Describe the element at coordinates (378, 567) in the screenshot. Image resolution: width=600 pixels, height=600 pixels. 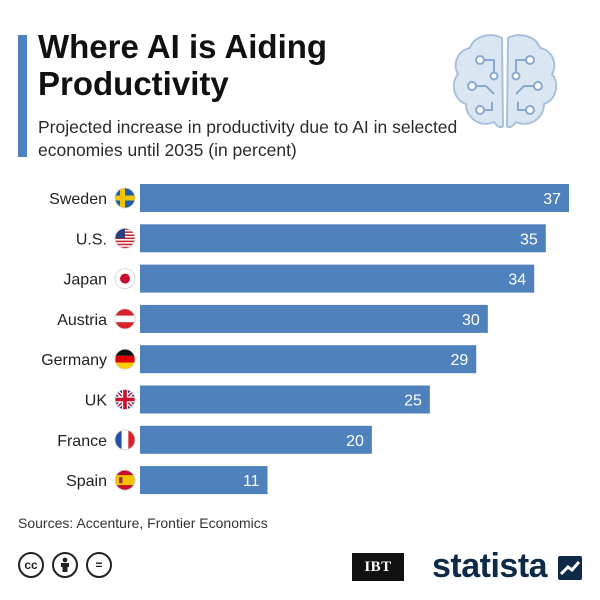
I see `ibt-logo: IBT` at that location.